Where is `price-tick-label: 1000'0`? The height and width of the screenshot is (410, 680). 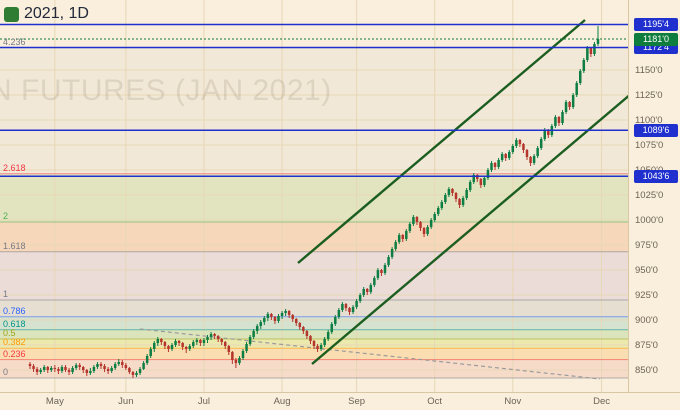 price-tick-label: 1000'0 is located at coordinates (649, 220).